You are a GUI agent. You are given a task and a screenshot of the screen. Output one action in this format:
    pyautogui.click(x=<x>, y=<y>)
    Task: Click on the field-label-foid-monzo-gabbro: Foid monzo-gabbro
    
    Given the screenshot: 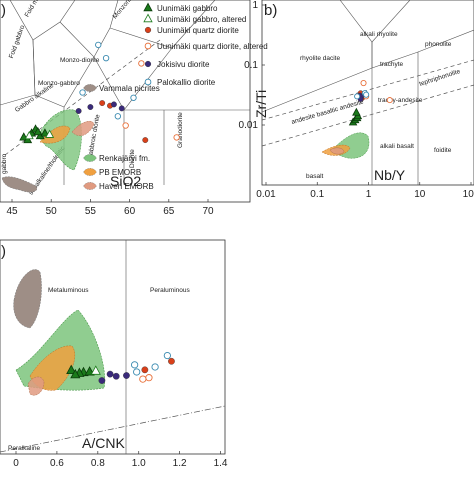 What is the action you would take?
    pyautogui.click(x=41, y=9)
    